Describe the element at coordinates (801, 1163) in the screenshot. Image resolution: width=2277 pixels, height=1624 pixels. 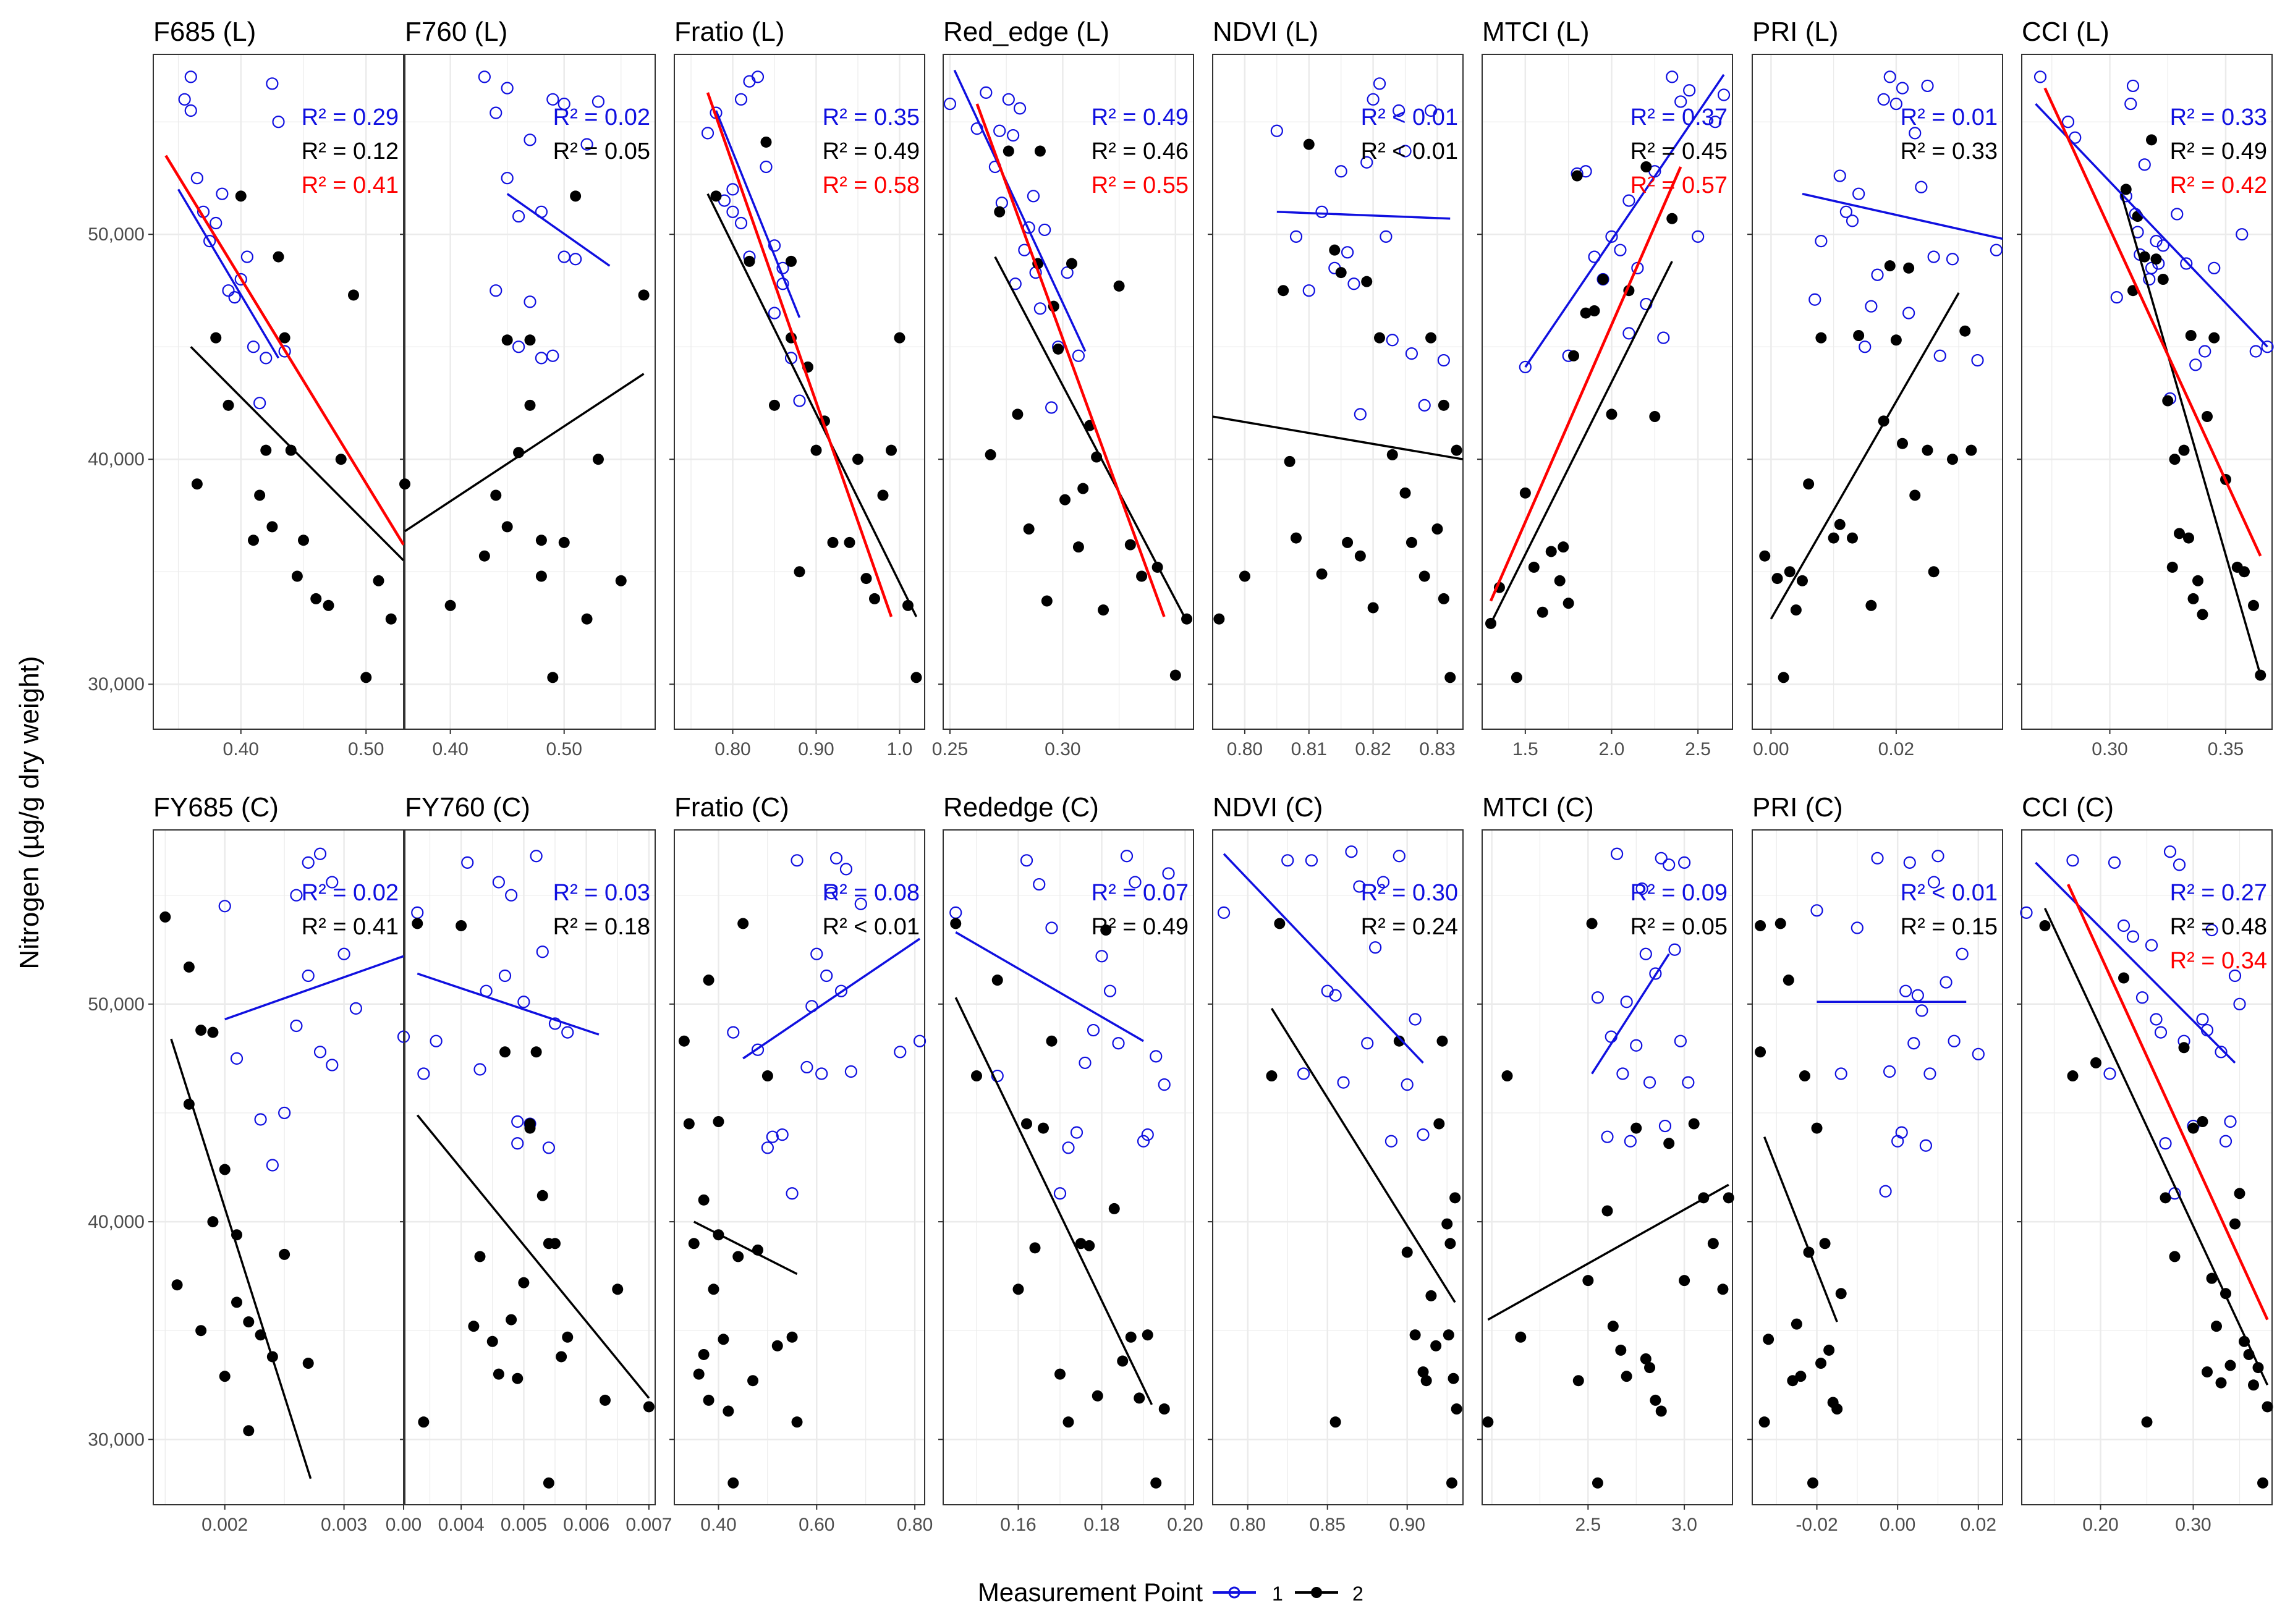
I see `panel: Fratio (C) 0.40 0.60 0.80 R² = 0.08 R² < 0.01` at that location.